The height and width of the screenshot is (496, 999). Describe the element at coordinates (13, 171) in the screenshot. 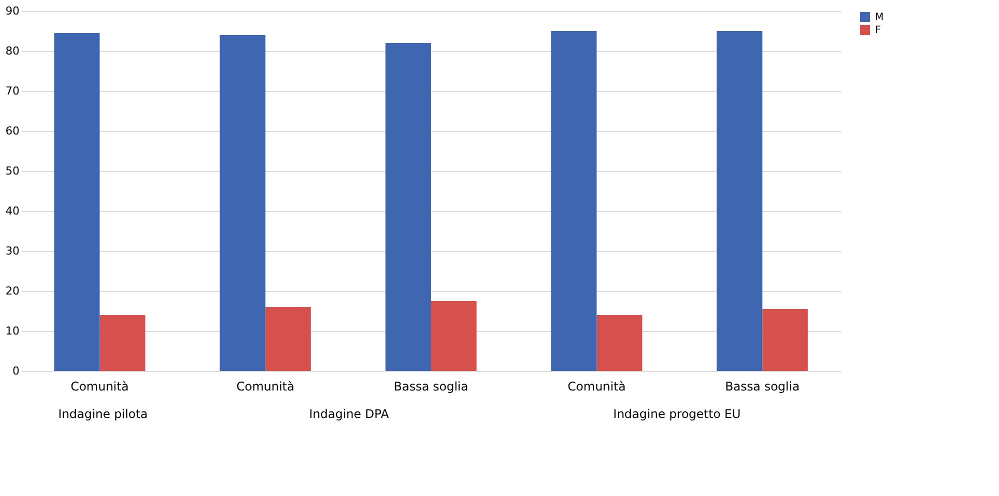

I see `y-tick-label: 50` at that location.